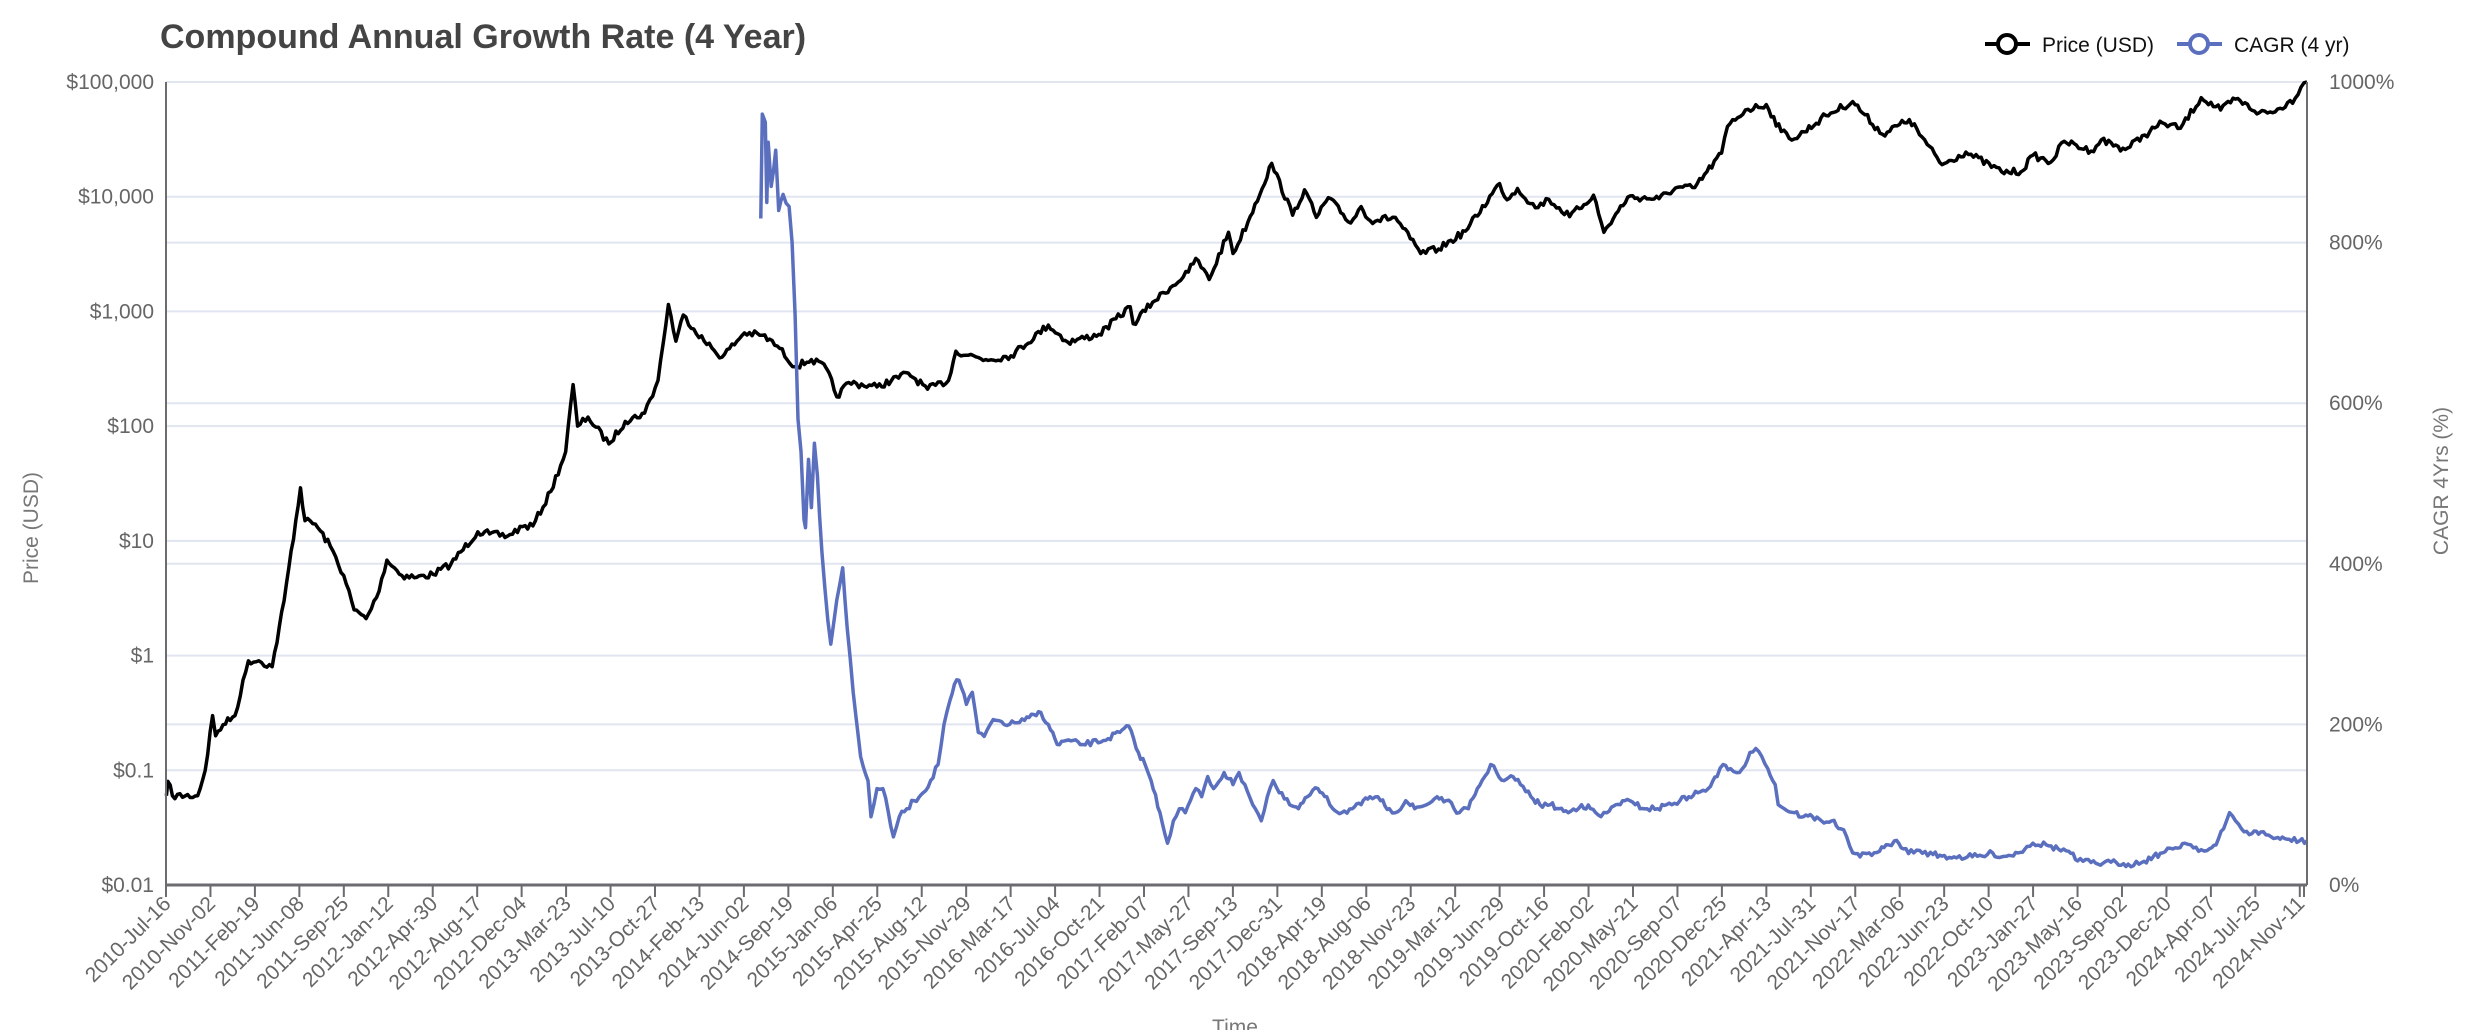  I want to click on legend-item-price: Price (USD), so click(2069, 45).